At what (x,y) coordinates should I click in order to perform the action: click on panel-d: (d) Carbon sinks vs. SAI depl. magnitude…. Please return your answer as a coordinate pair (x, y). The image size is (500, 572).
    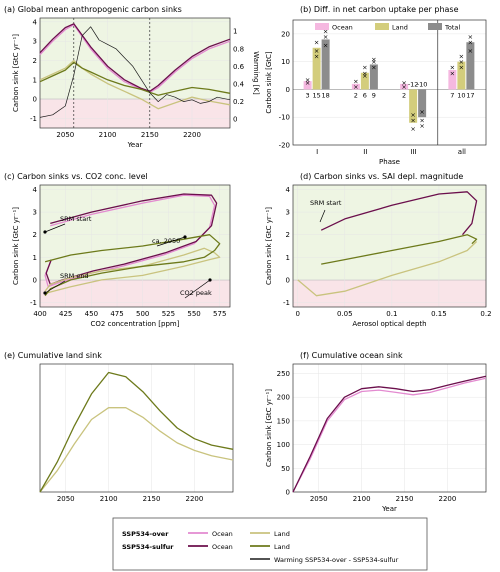
    Looking at the image, I should click on (378, 250).